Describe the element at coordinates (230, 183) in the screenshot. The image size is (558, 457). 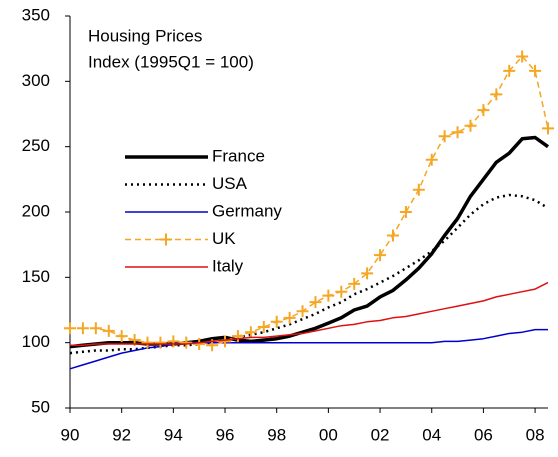
I see `legend-label: USA` at that location.